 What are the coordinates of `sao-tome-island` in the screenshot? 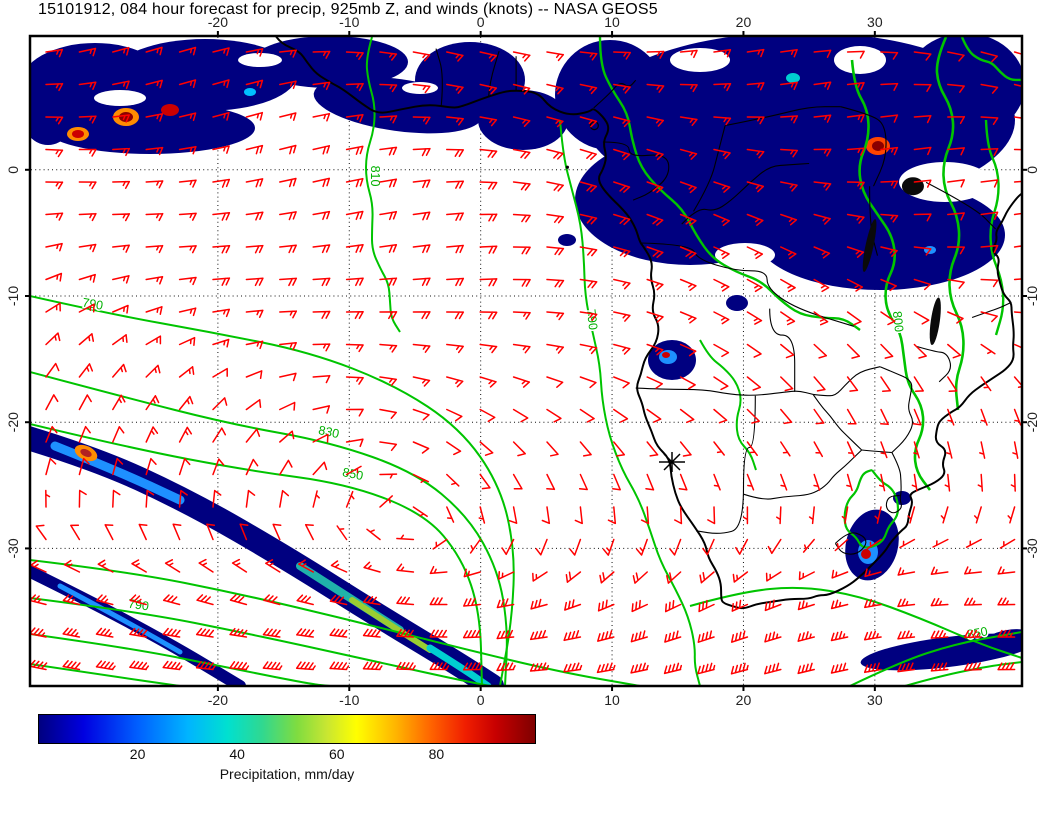 It's located at (567, 167).